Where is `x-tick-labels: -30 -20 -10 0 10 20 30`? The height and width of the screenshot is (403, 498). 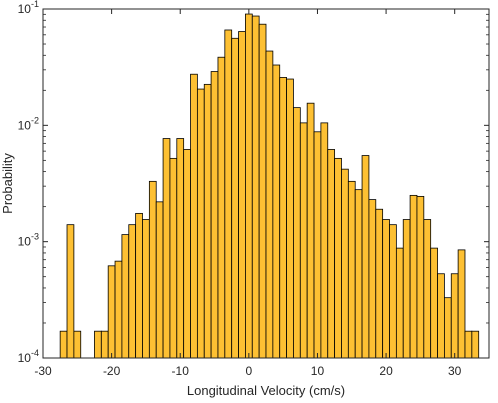
x-tick-labels: -30 -20 -10 0 10 20 30 is located at coordinates (247, 371).